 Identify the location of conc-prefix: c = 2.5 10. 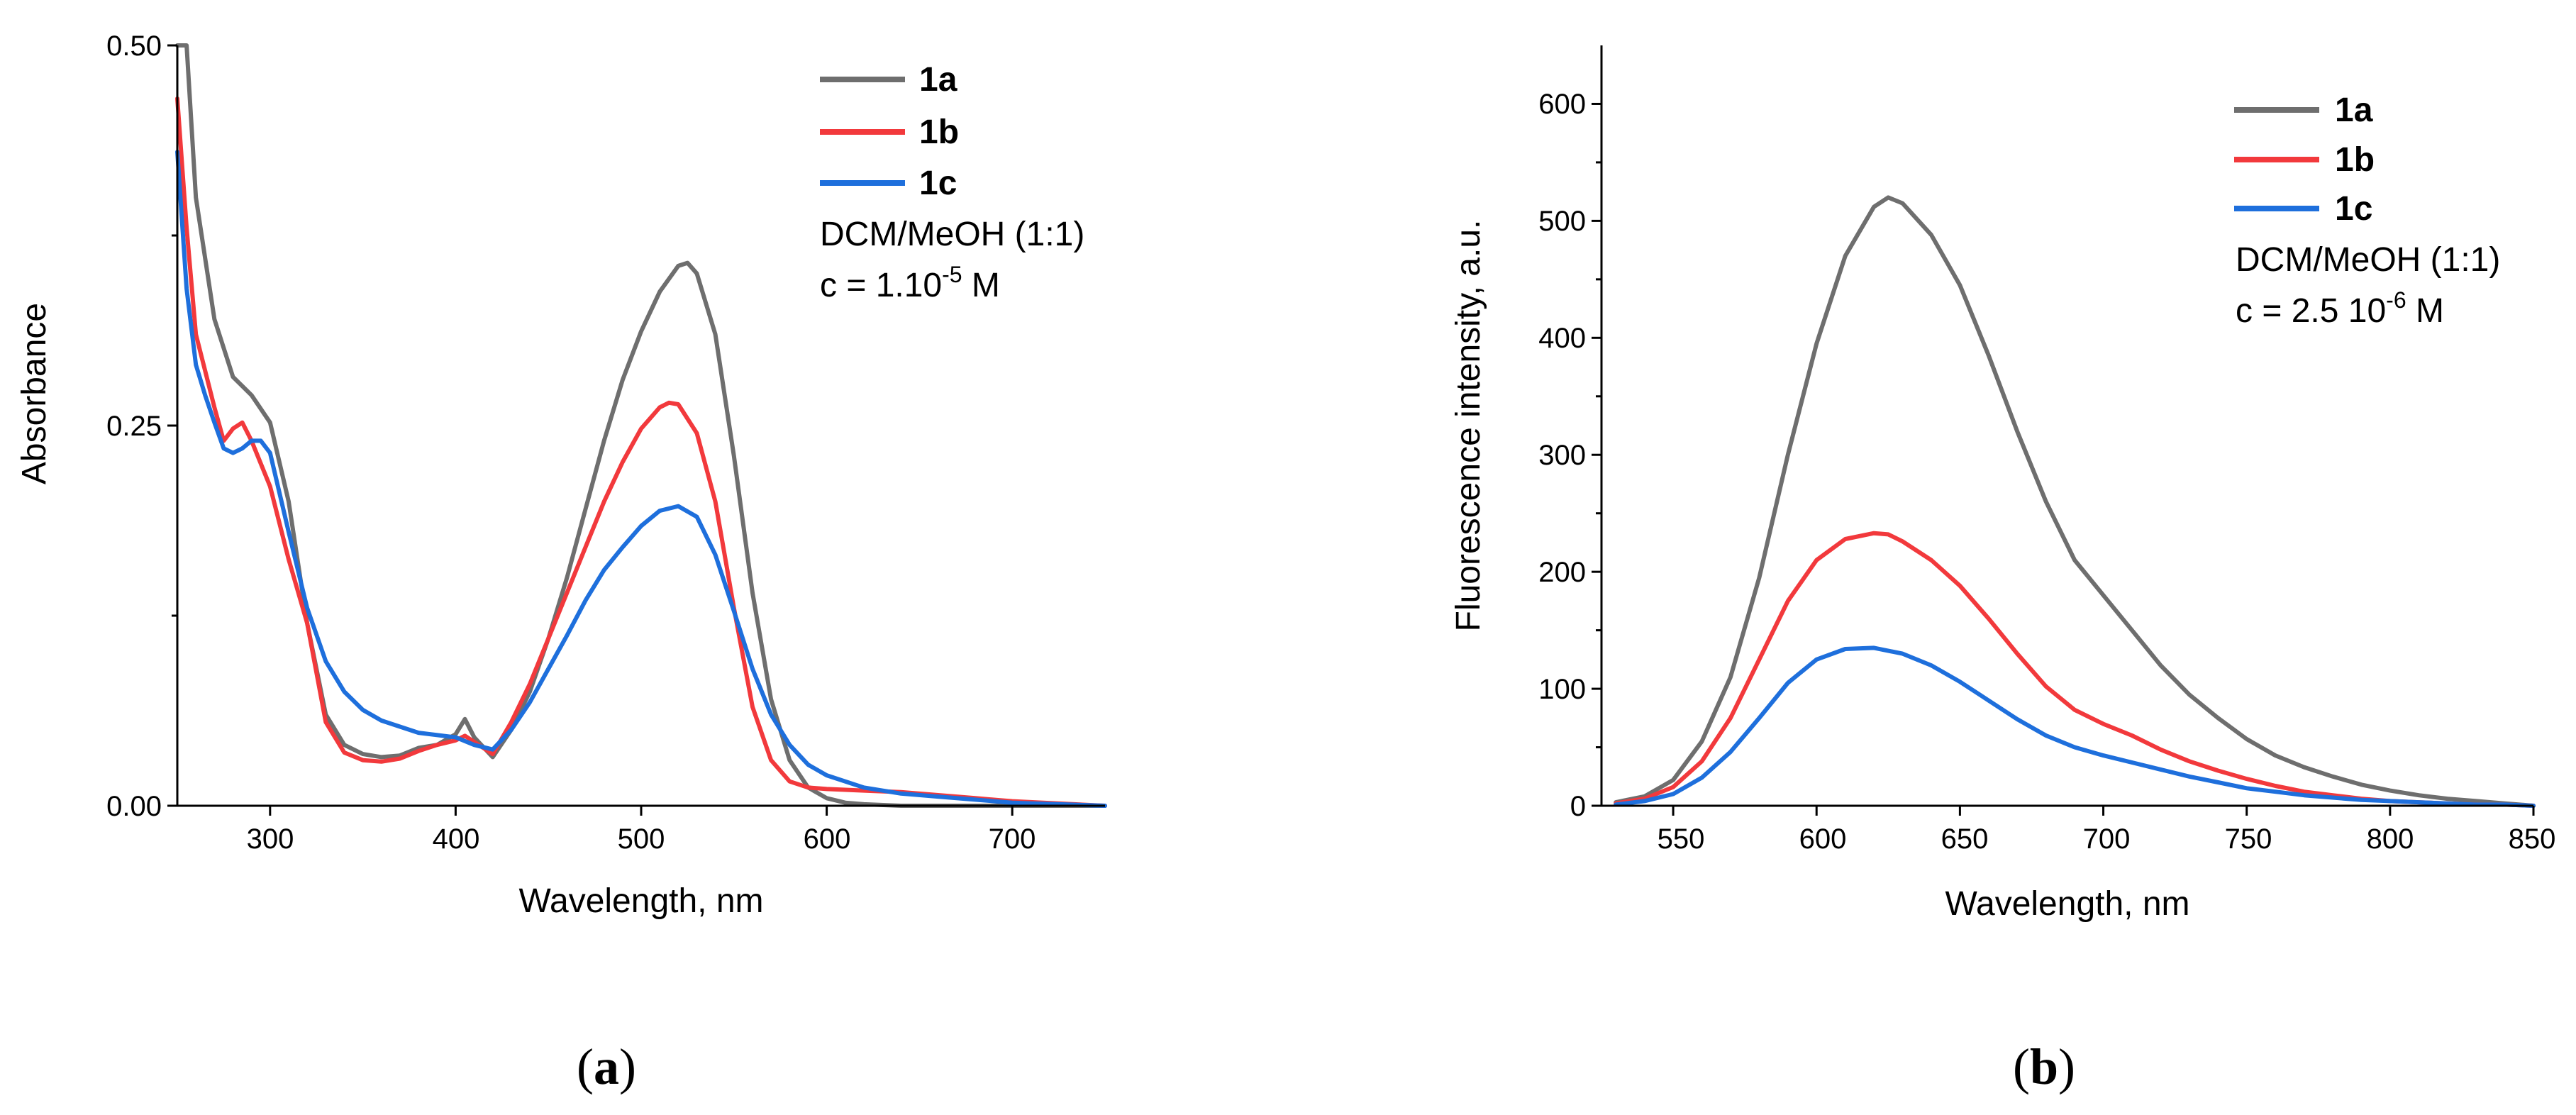
(2311, 311).